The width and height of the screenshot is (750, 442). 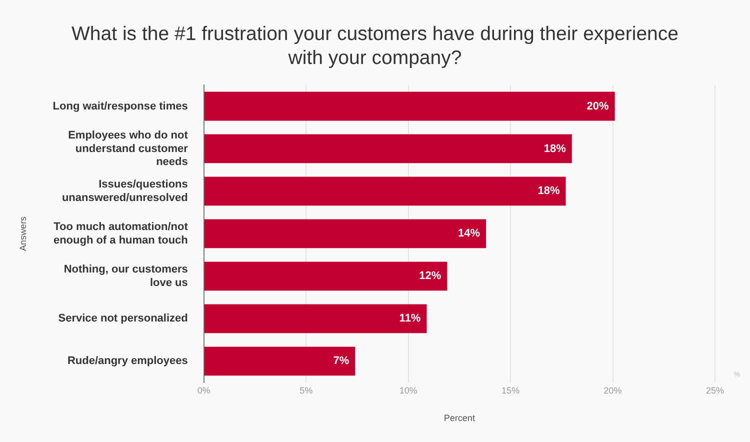 What do you see at coordinates (375, 46) in the screenshot?
I see `chart-title: What is the #1 frustration your customers have during their experience with your company?` at bounding box center [375, 46].